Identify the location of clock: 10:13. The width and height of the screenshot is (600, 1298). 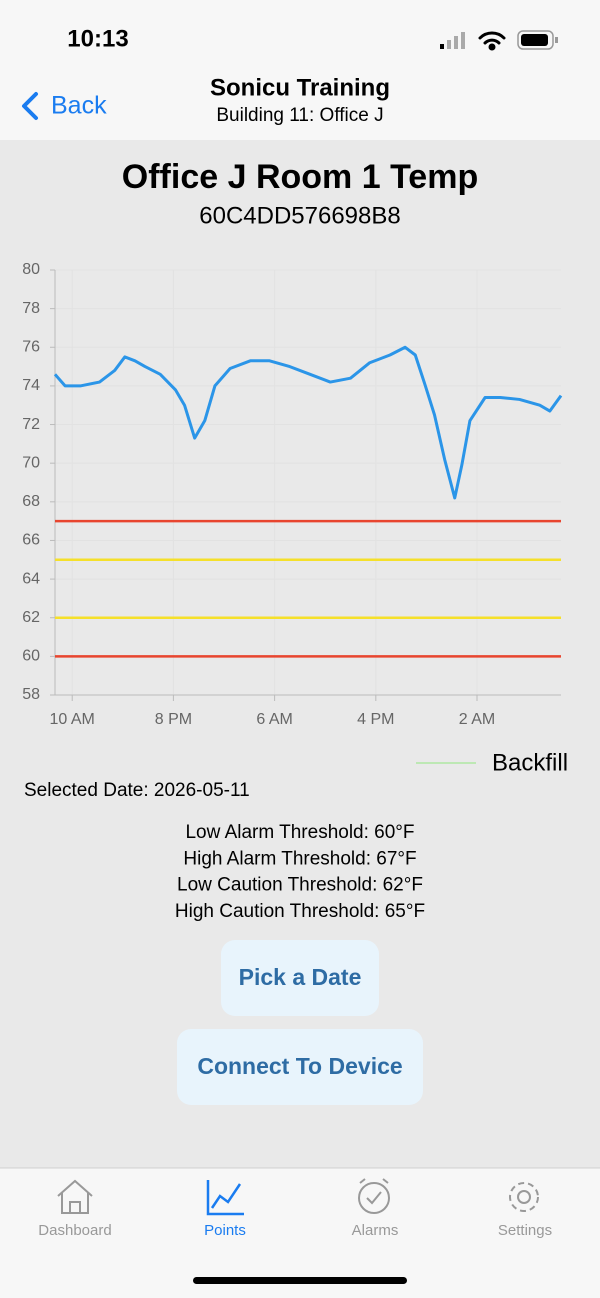
(97, 38).